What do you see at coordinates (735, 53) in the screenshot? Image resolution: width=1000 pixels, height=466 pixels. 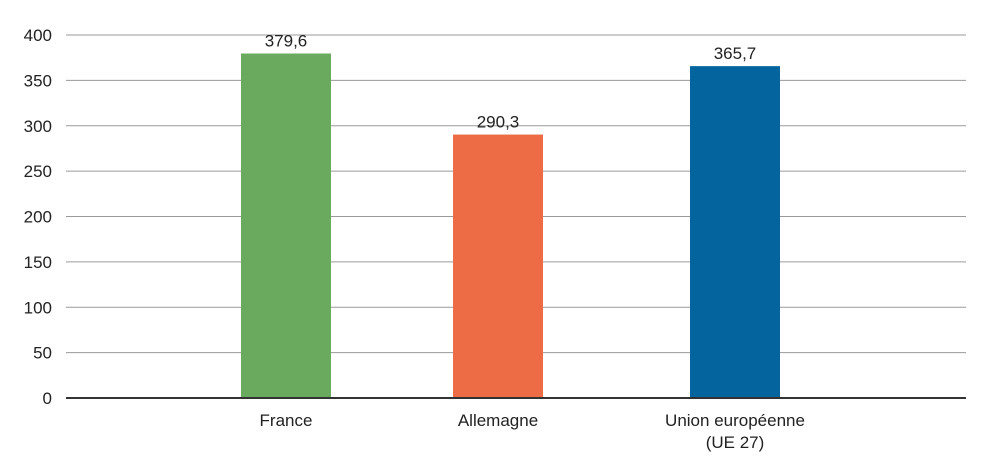 I see `data-label-2: 365,7` at bounding box center [735, 53].